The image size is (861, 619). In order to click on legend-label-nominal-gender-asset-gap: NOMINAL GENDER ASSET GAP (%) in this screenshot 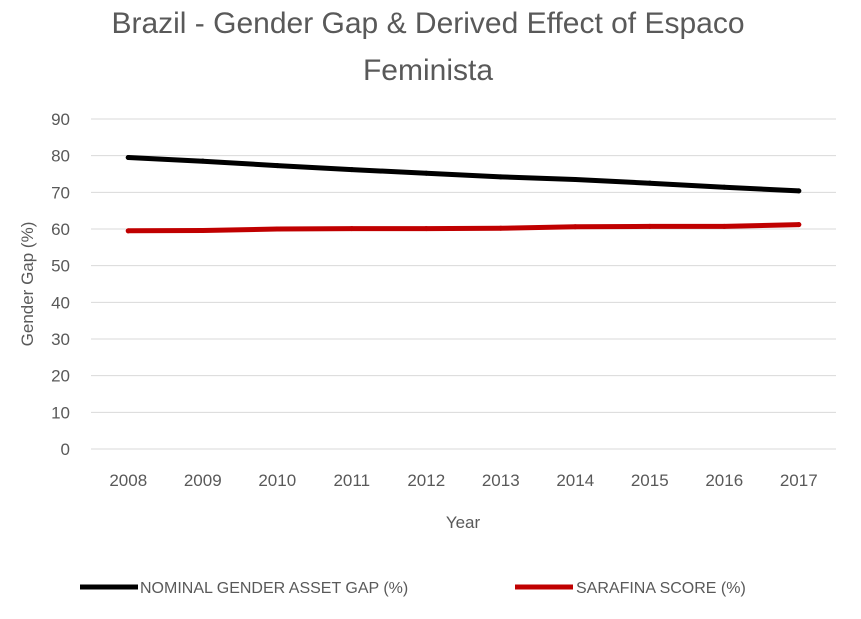, I will do `click(274, 588)`.